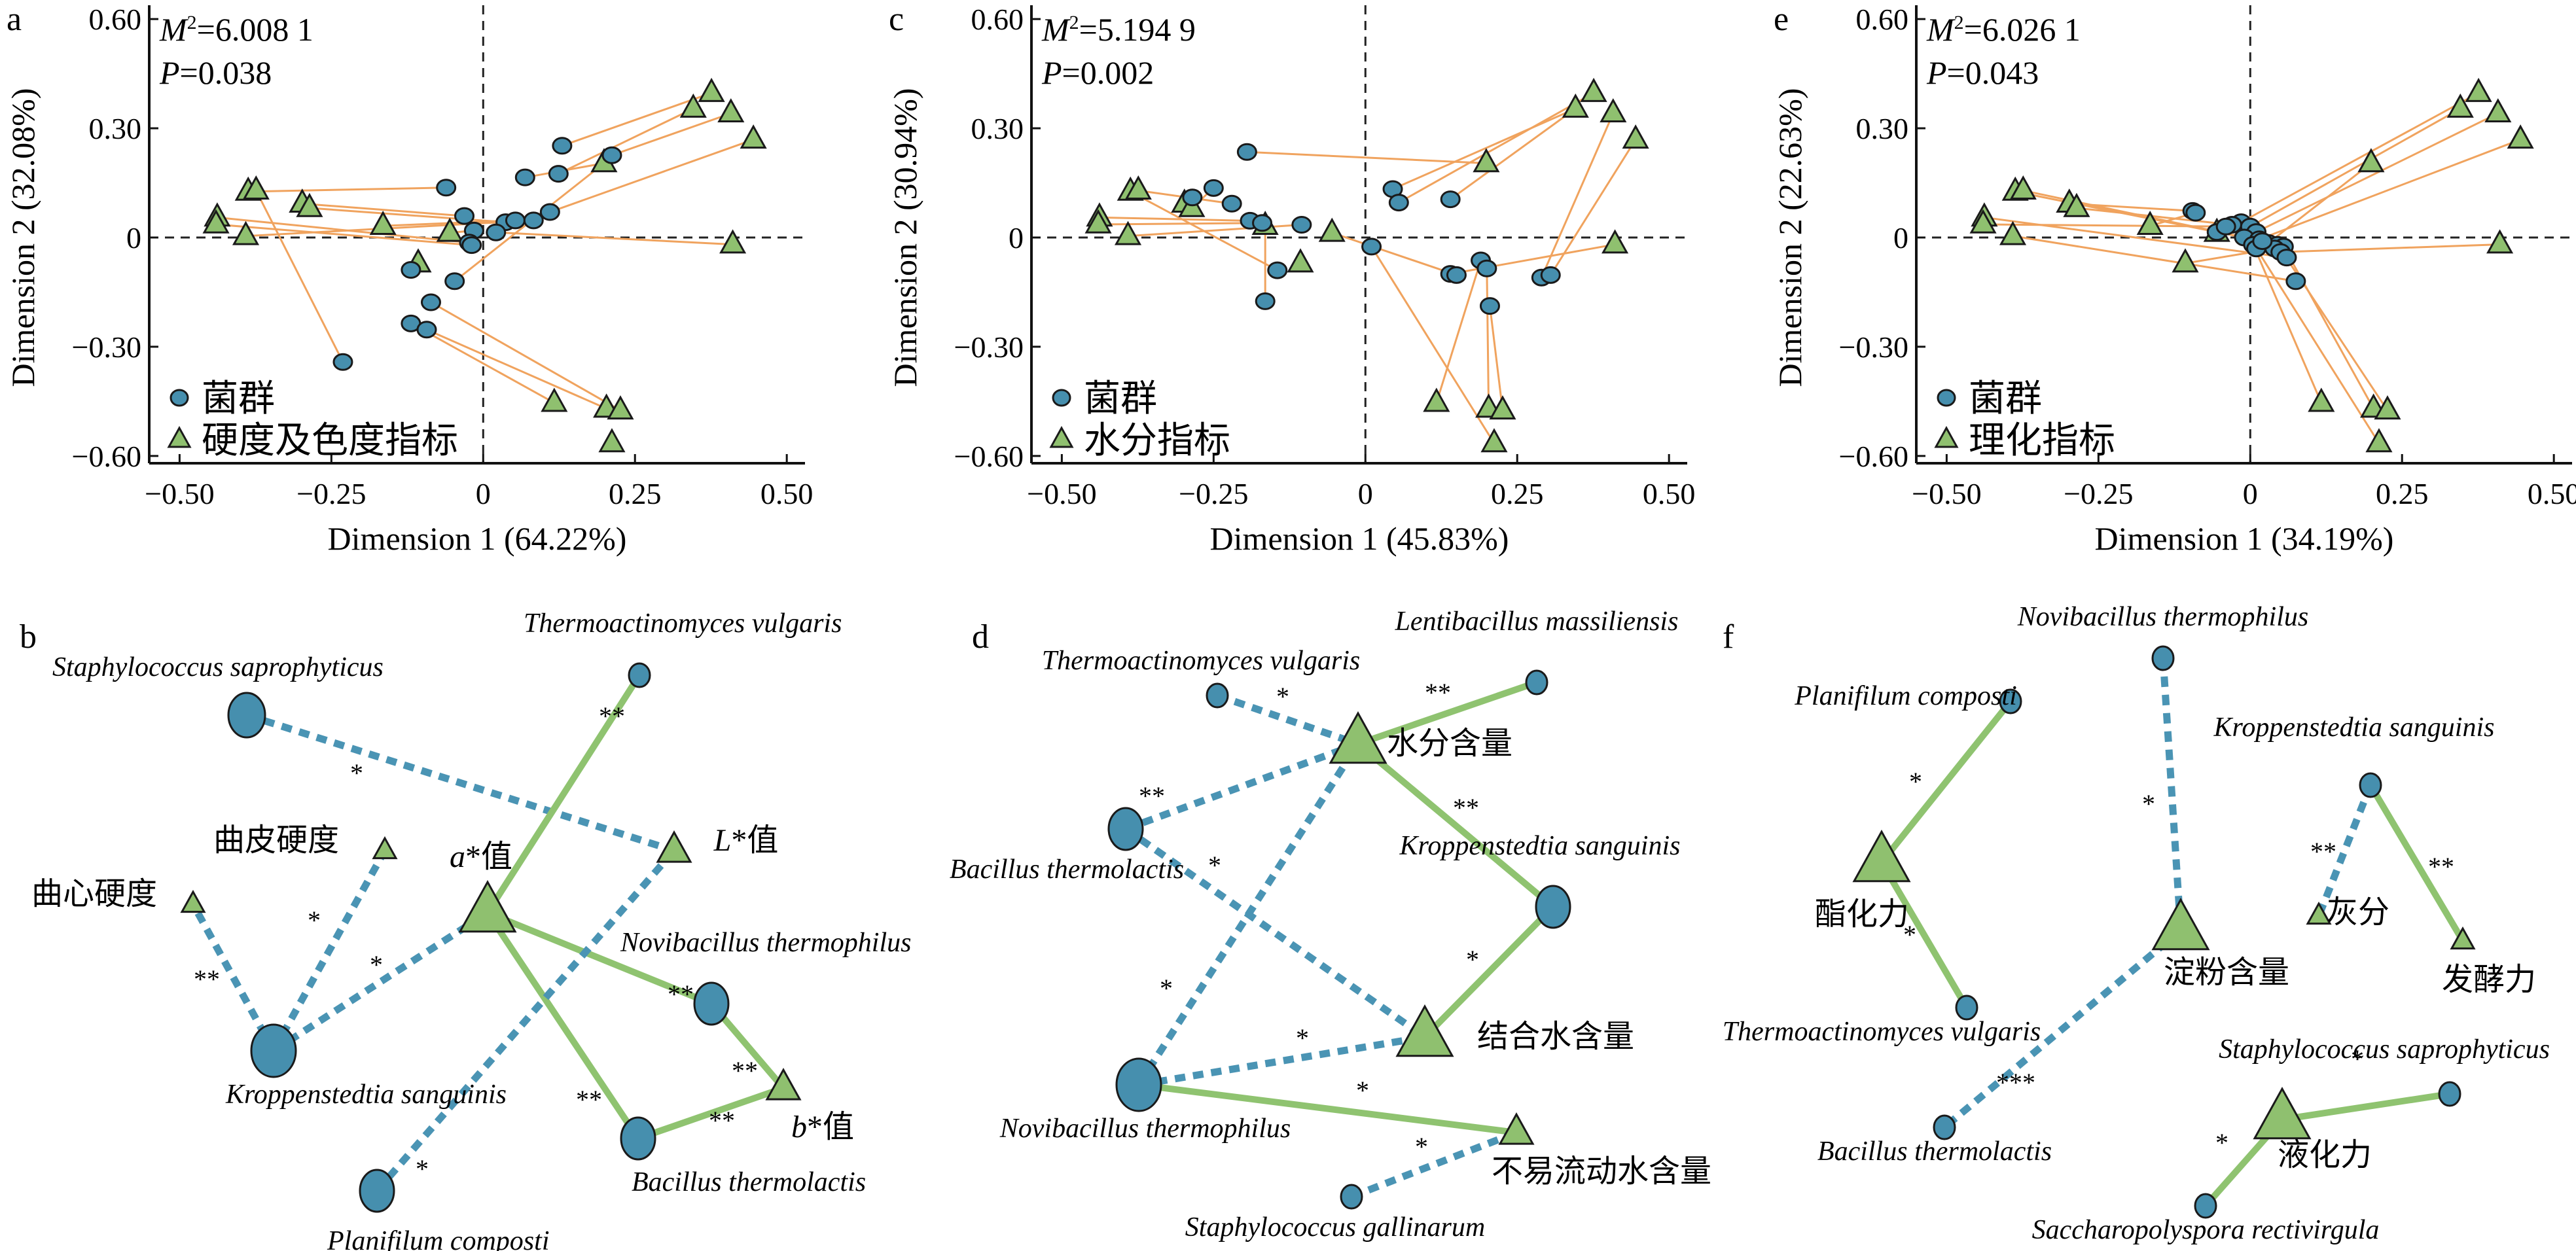 This screenshot has width=2576, height=1251. Describe the element at coordinates (1946, 398) in the screenshot. I see `legend-circle-icon` at that location.